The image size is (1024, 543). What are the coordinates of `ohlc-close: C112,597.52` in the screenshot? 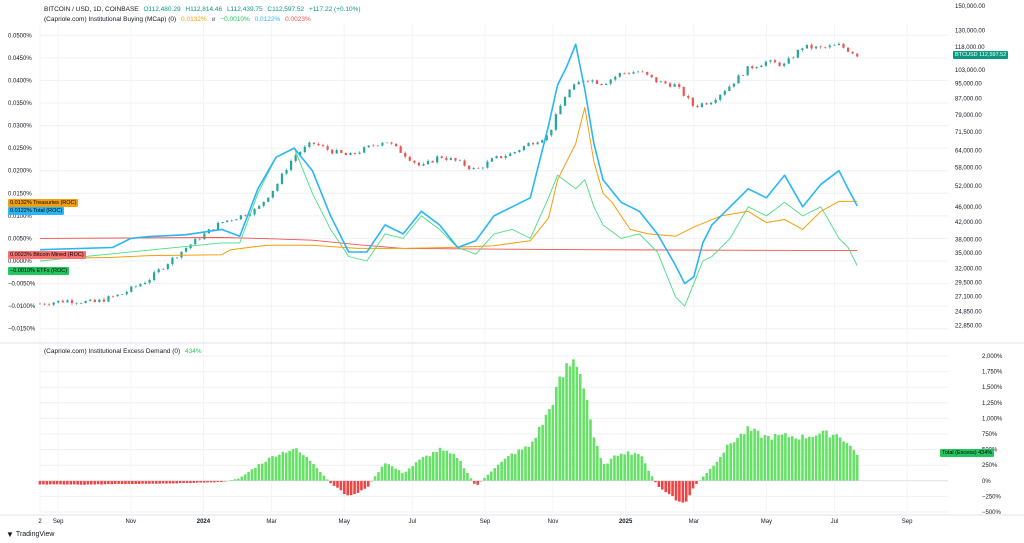 It's located at (286, 9).